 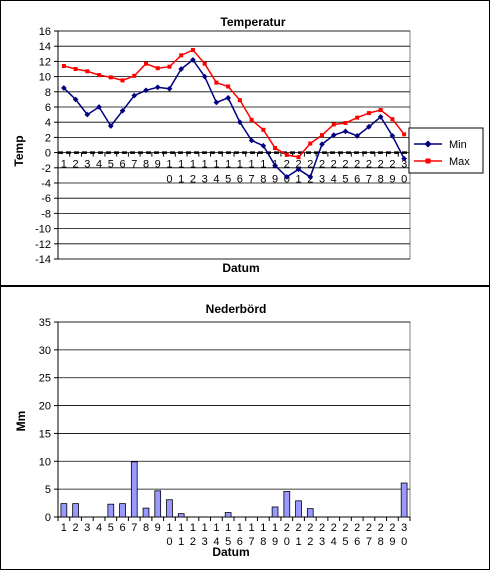 What do you see at coordinates (46, 214) in the screenshot?
I see `y-tick-label: -8` at bounding box center [46, 214].